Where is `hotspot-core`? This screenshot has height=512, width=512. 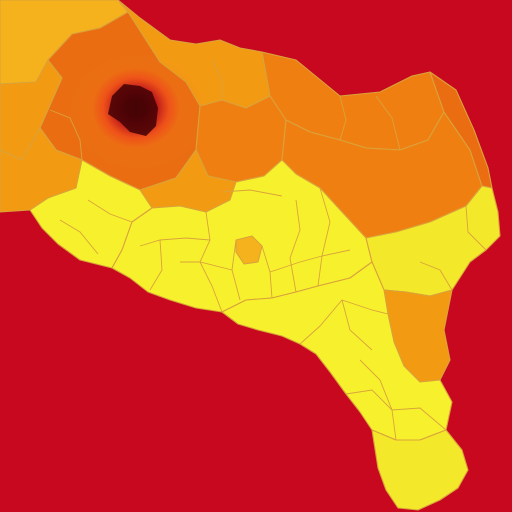 hotspot-core is located at coordinates (133, 110).